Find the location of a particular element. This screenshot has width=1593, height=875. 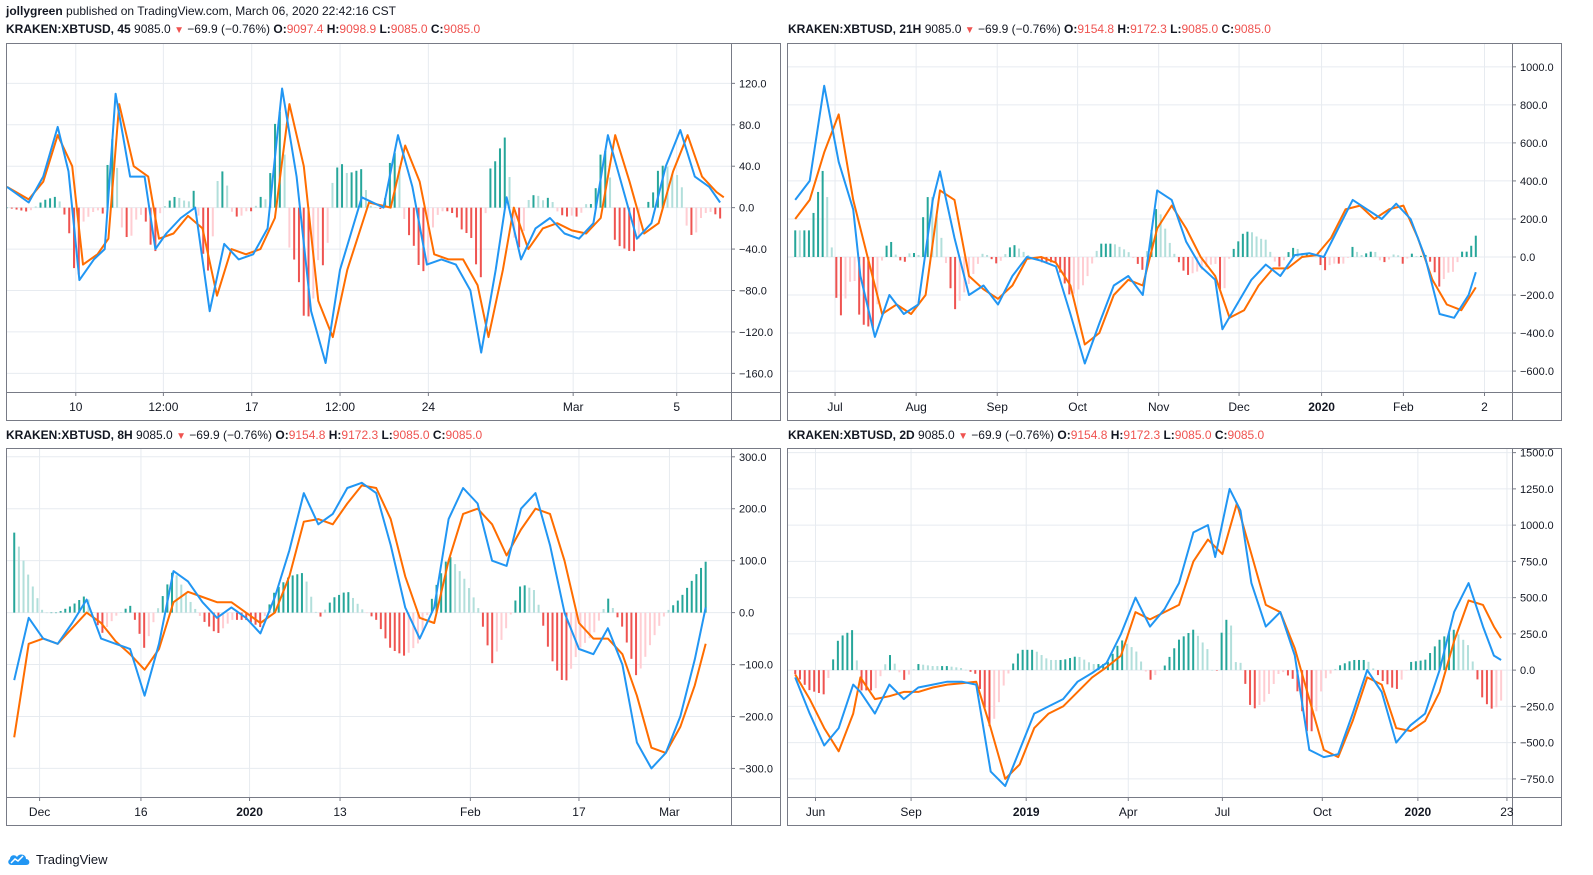

macd-line is located at coordinates (1135, 224).